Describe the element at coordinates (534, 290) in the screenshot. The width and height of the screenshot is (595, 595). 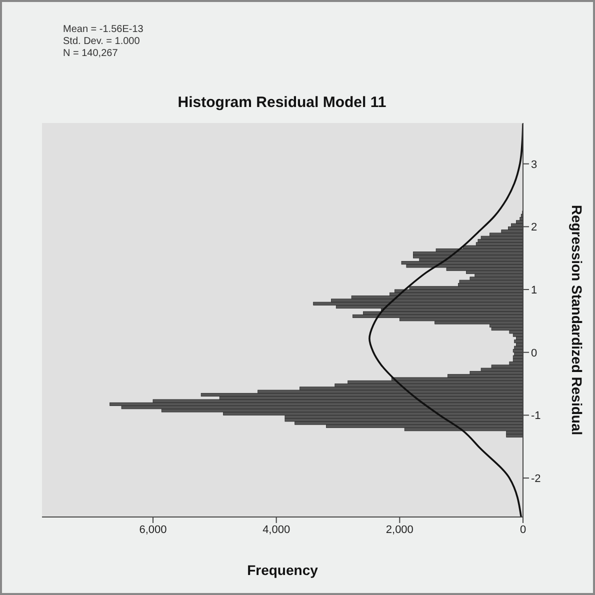
I see `y-tick-label: 1` at that location.